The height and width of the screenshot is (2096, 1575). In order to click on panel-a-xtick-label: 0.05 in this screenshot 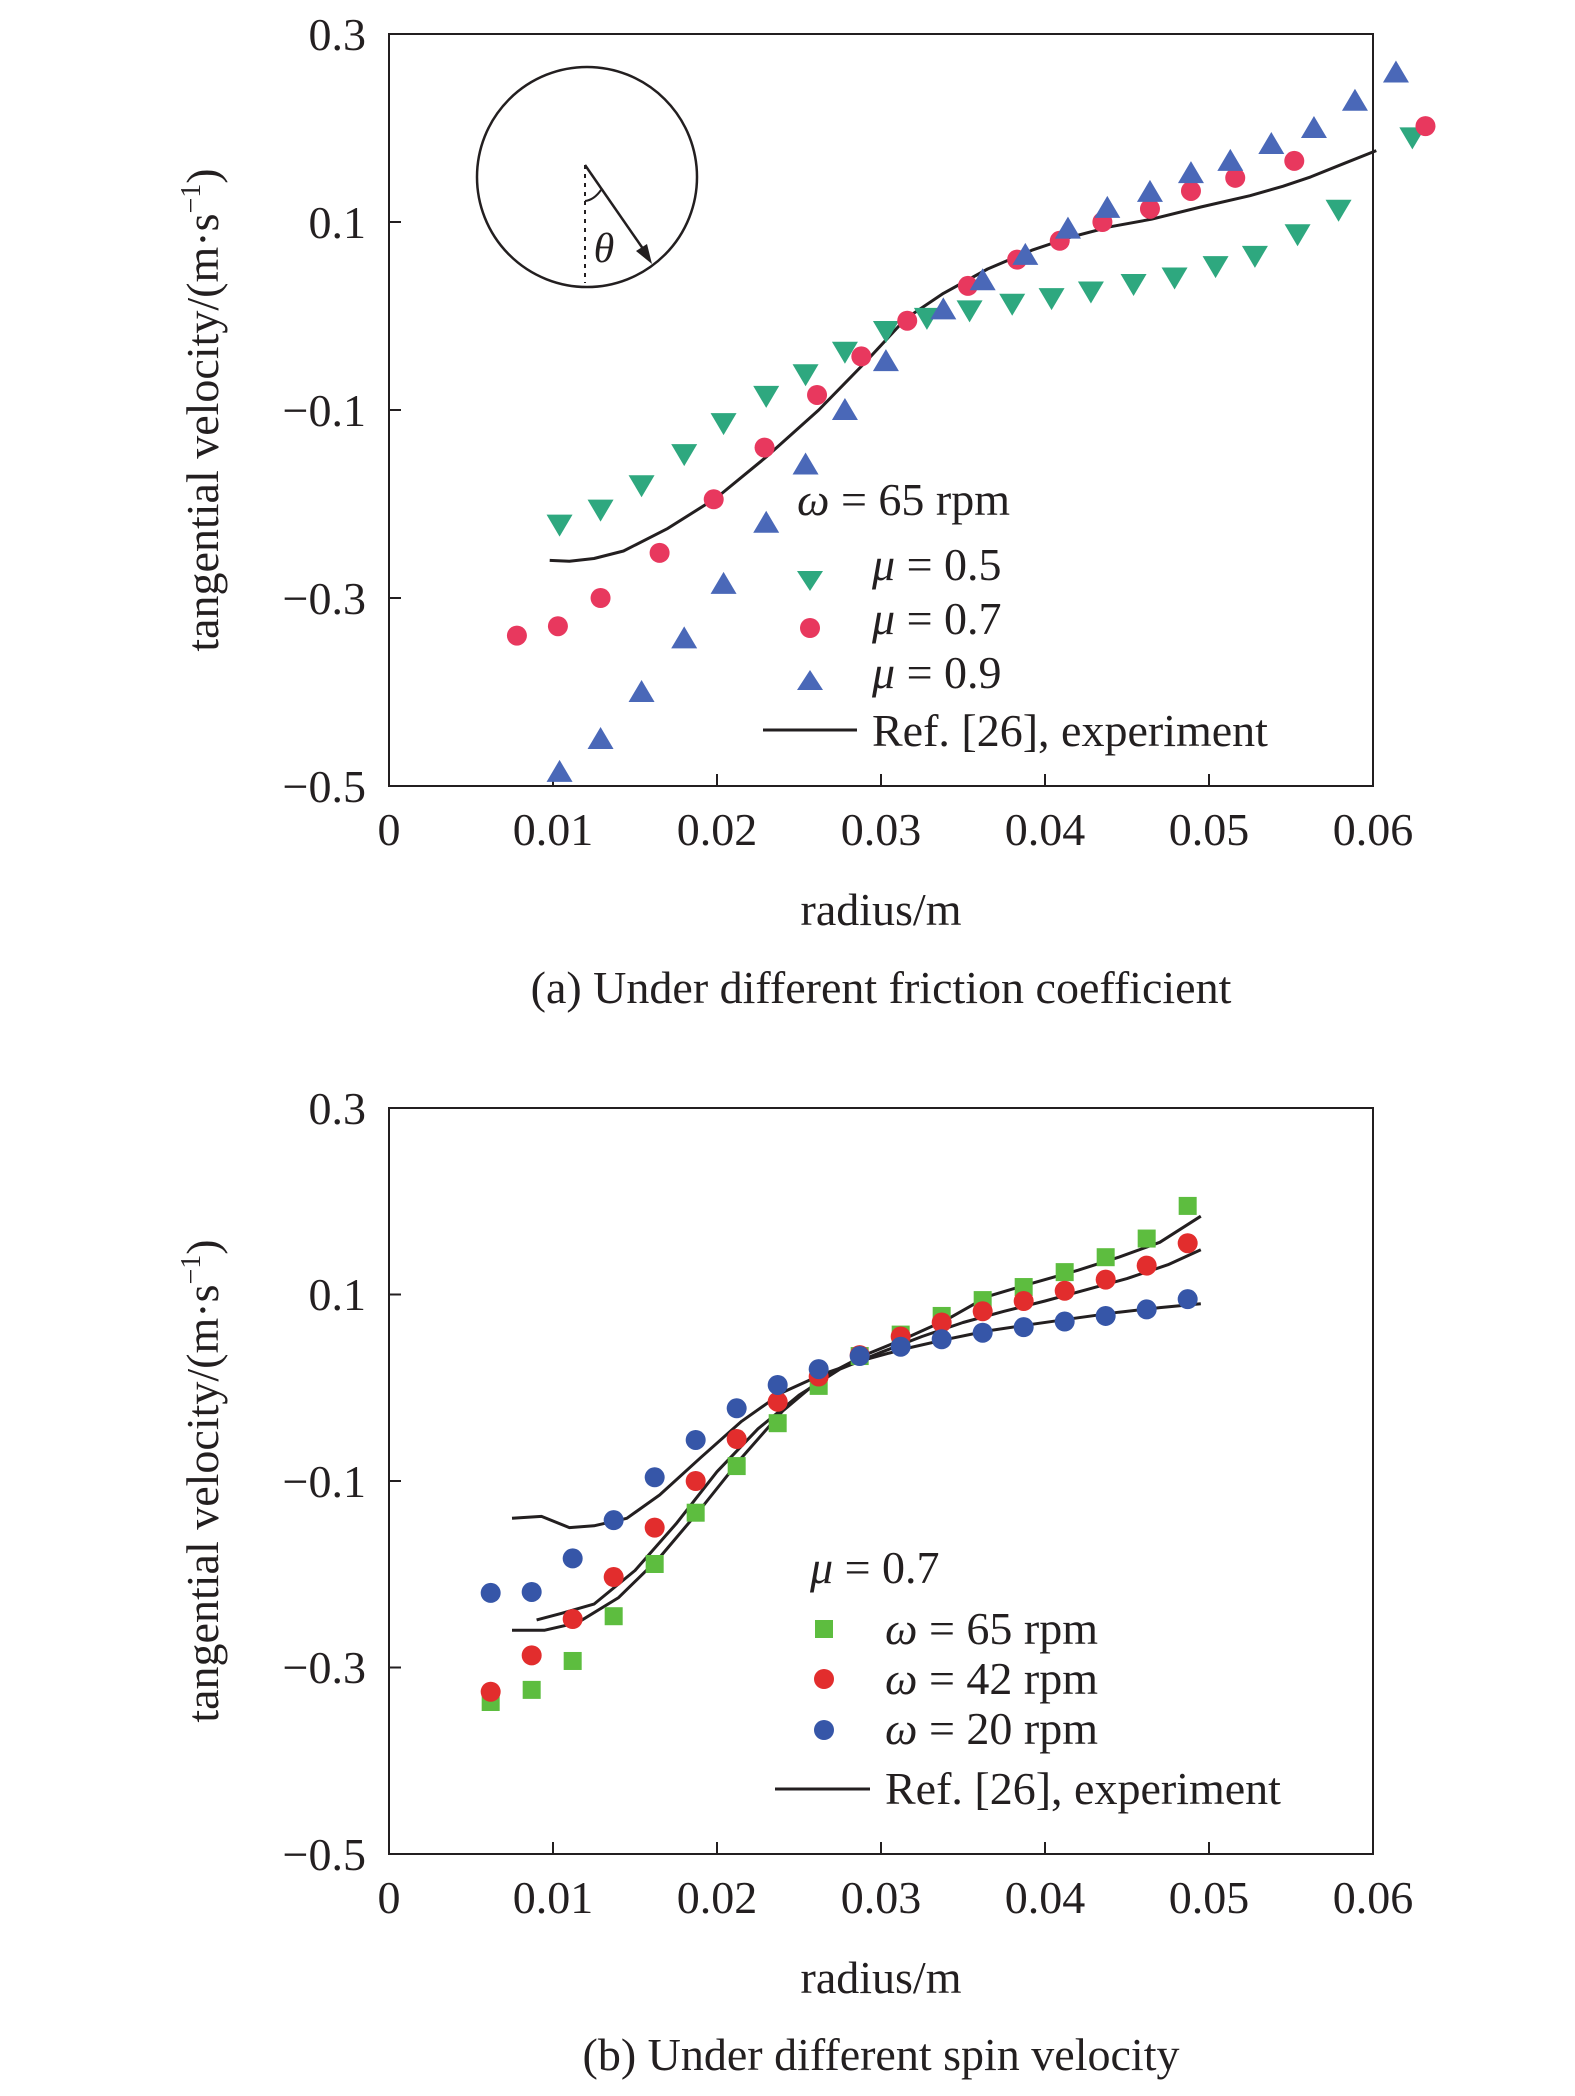, I will do `click(1209, 829)`.